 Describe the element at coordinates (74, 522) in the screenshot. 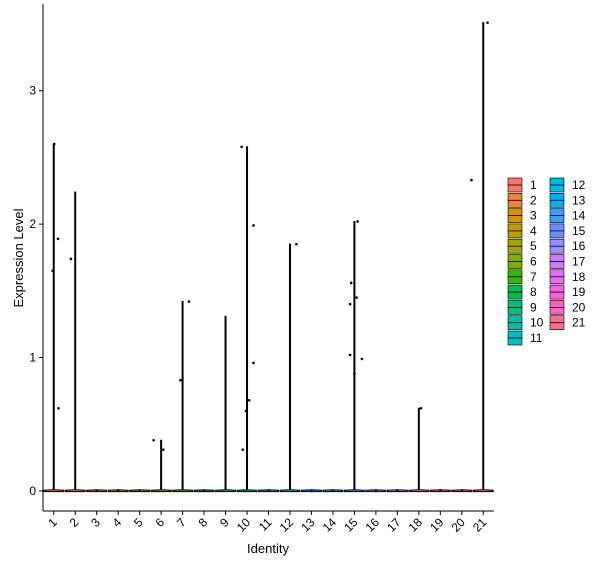

I see `x-tick-label: 2` at that location.